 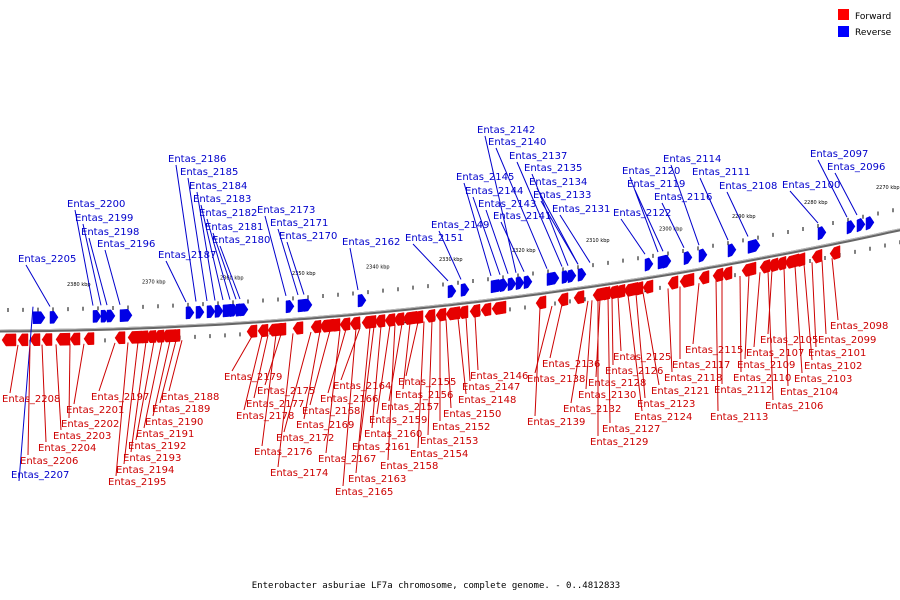 I want to click on gene-label-entas-2147: Entas_2147, so click(x=491, y=387).